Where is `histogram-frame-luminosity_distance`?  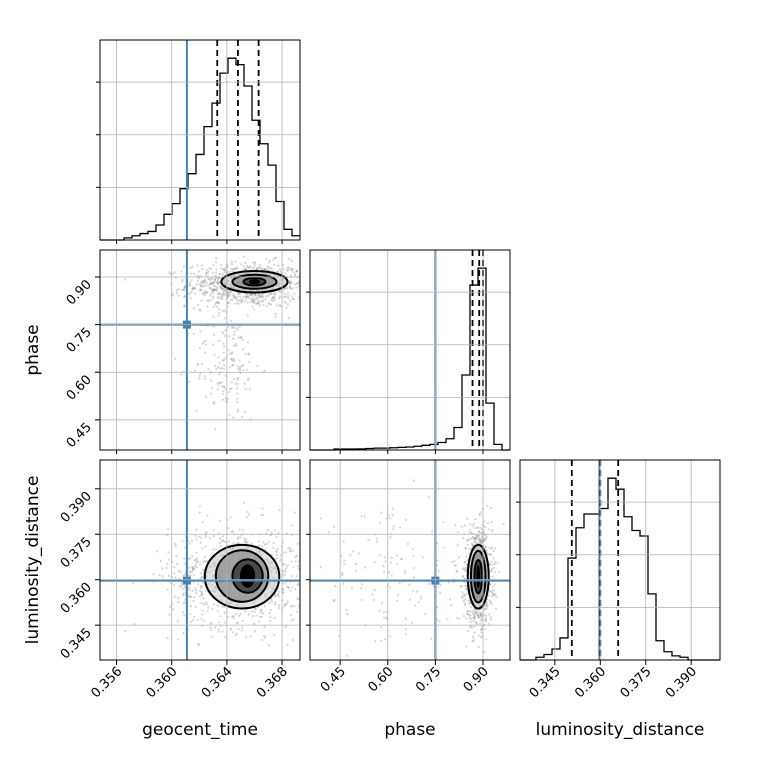 histogram-frame-luminosity_distance is located at coordinates (620, 560).